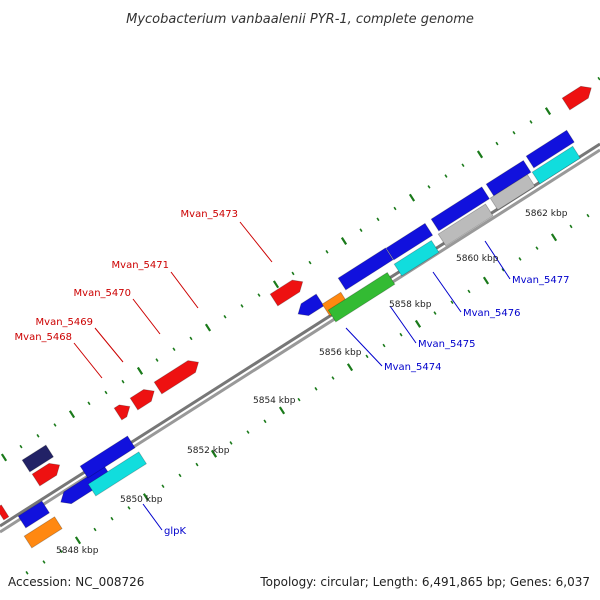  What do you see at coordinates (540, 280) in the screenshot?
I see `gene-label-mvan-5477: Mvan_5477` at bounding box center [540, 280].